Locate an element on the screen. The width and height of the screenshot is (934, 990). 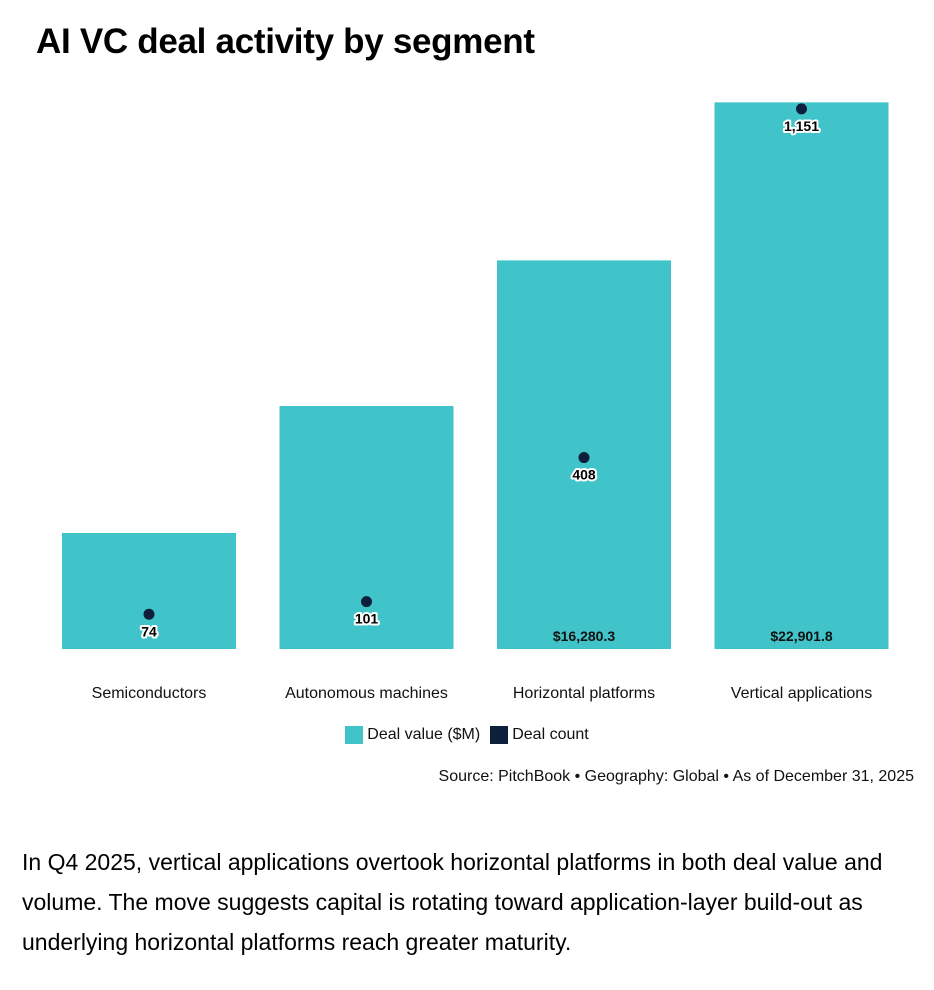
legend-swatch-deal-value is located at coordinates (354, 735).